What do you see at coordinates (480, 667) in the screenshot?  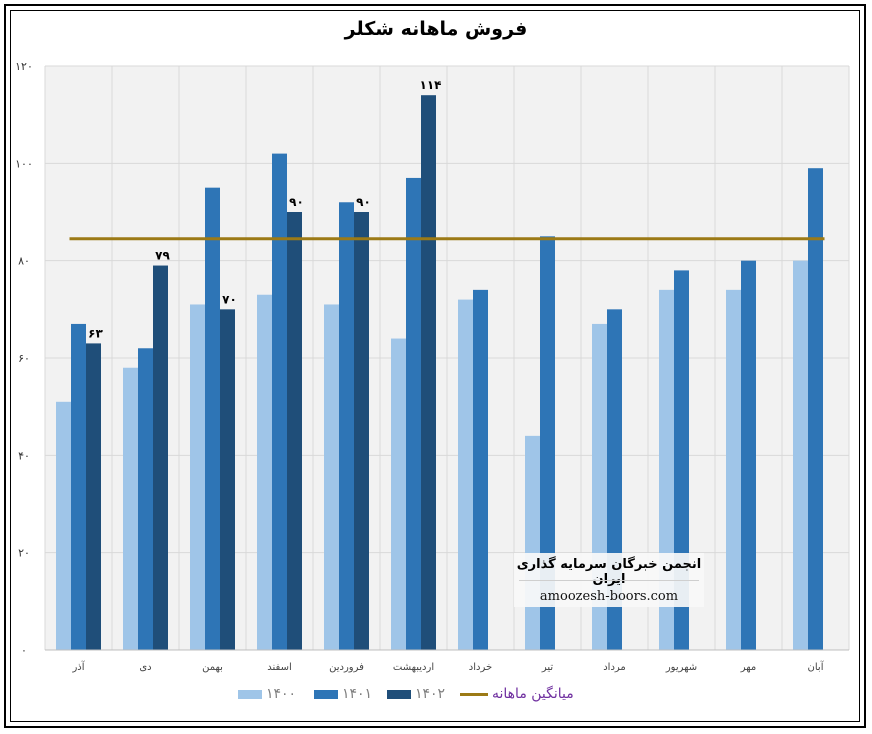 I see `x-tick-label: خرداد` at bounding box center [480, 667].